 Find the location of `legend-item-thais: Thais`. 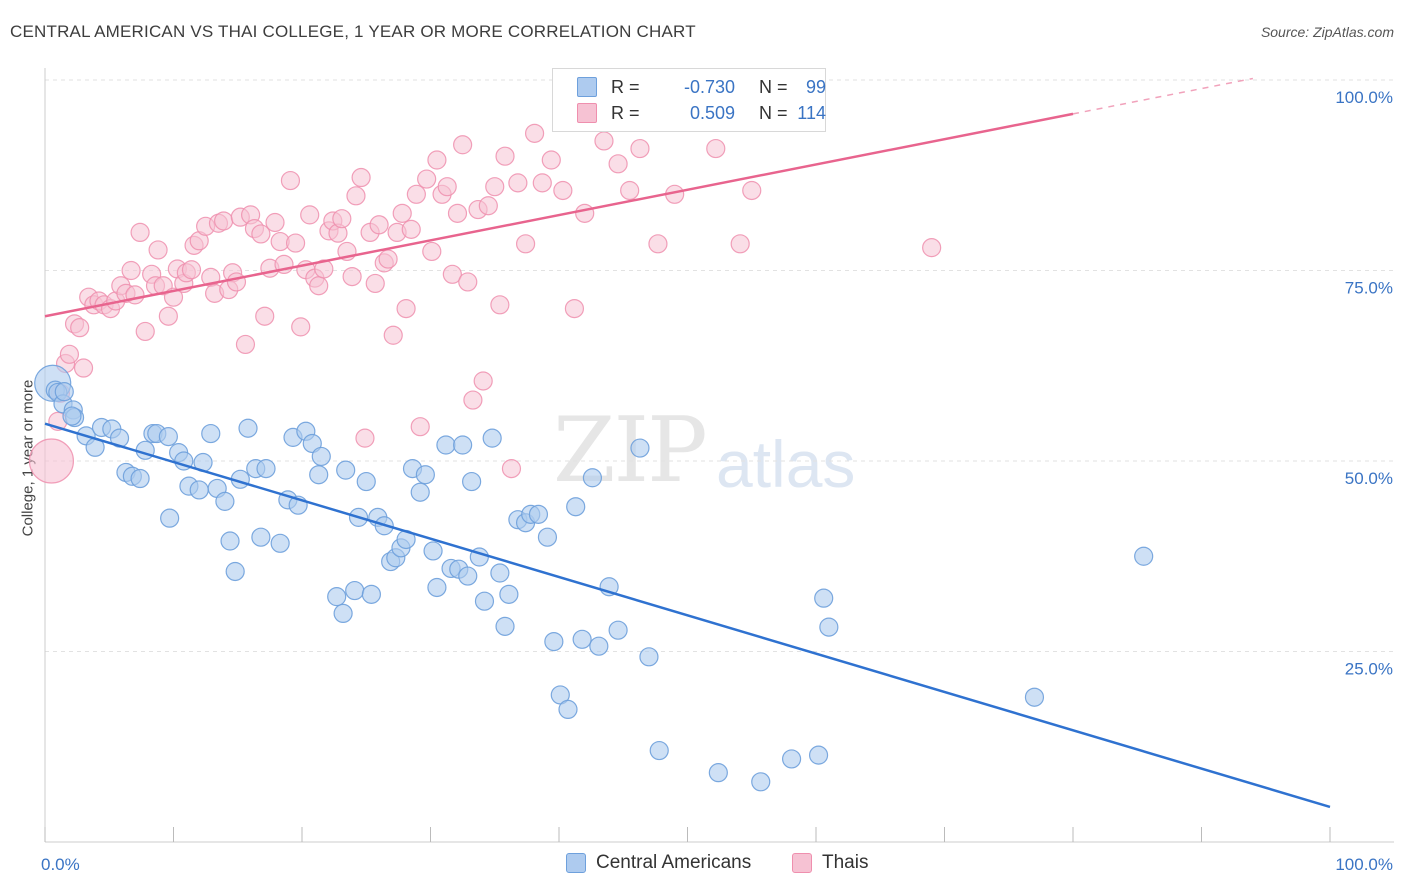

legend-item-thais: Thais is located at coordinates (830, 863).